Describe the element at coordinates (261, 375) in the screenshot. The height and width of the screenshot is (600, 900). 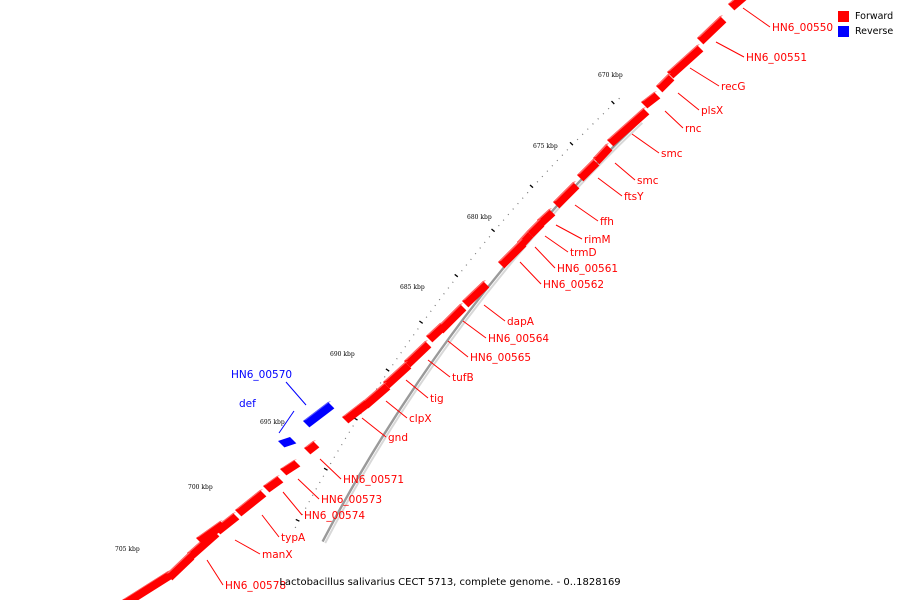
I see `gene-label: HN6_00570` at that location.